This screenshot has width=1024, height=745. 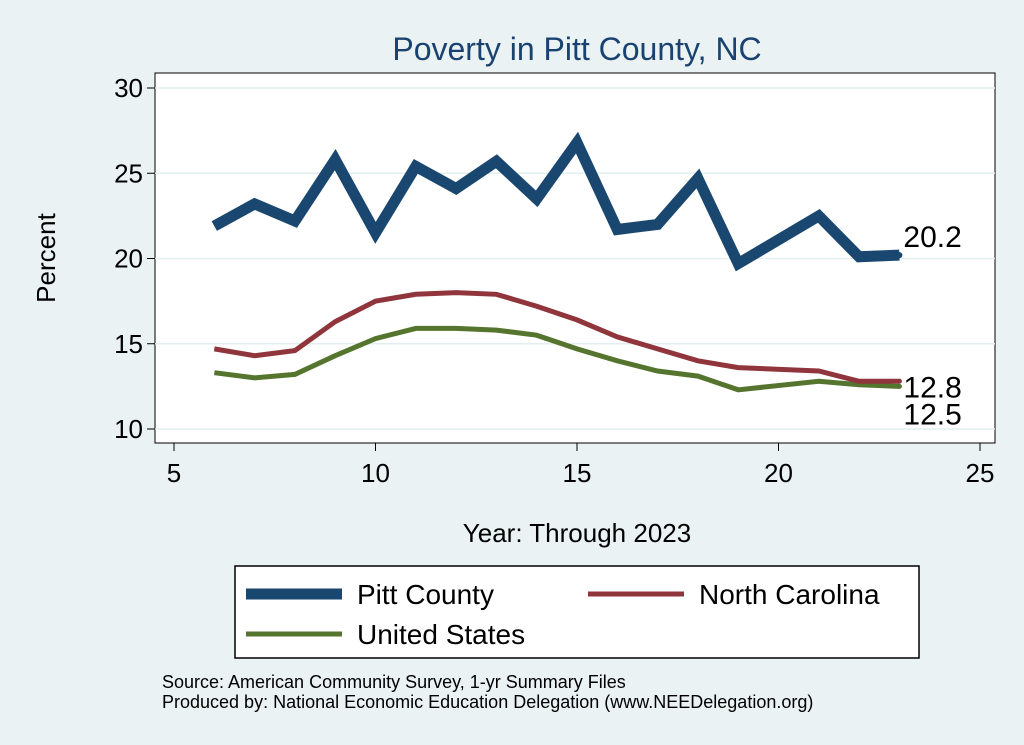 What do you see at coordinates (128, 88) in the screenshot?
I see `y-tick-label: 30` at bounding box center [128, 88].